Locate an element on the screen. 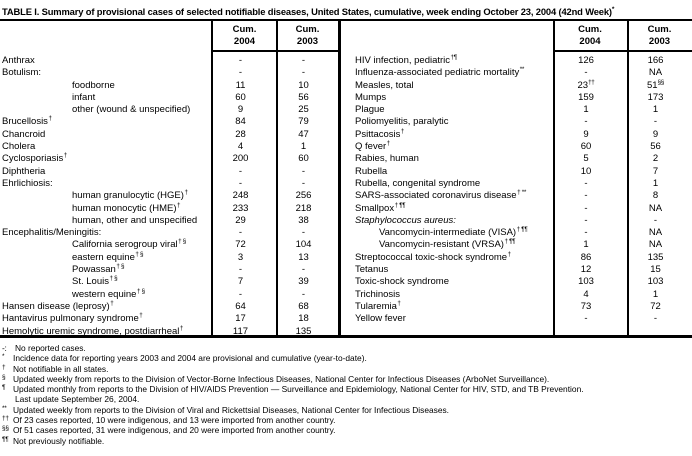 This screenshot has width=692, height=456. disease-label: eastern equine† § is located at coordinates (108, 256).